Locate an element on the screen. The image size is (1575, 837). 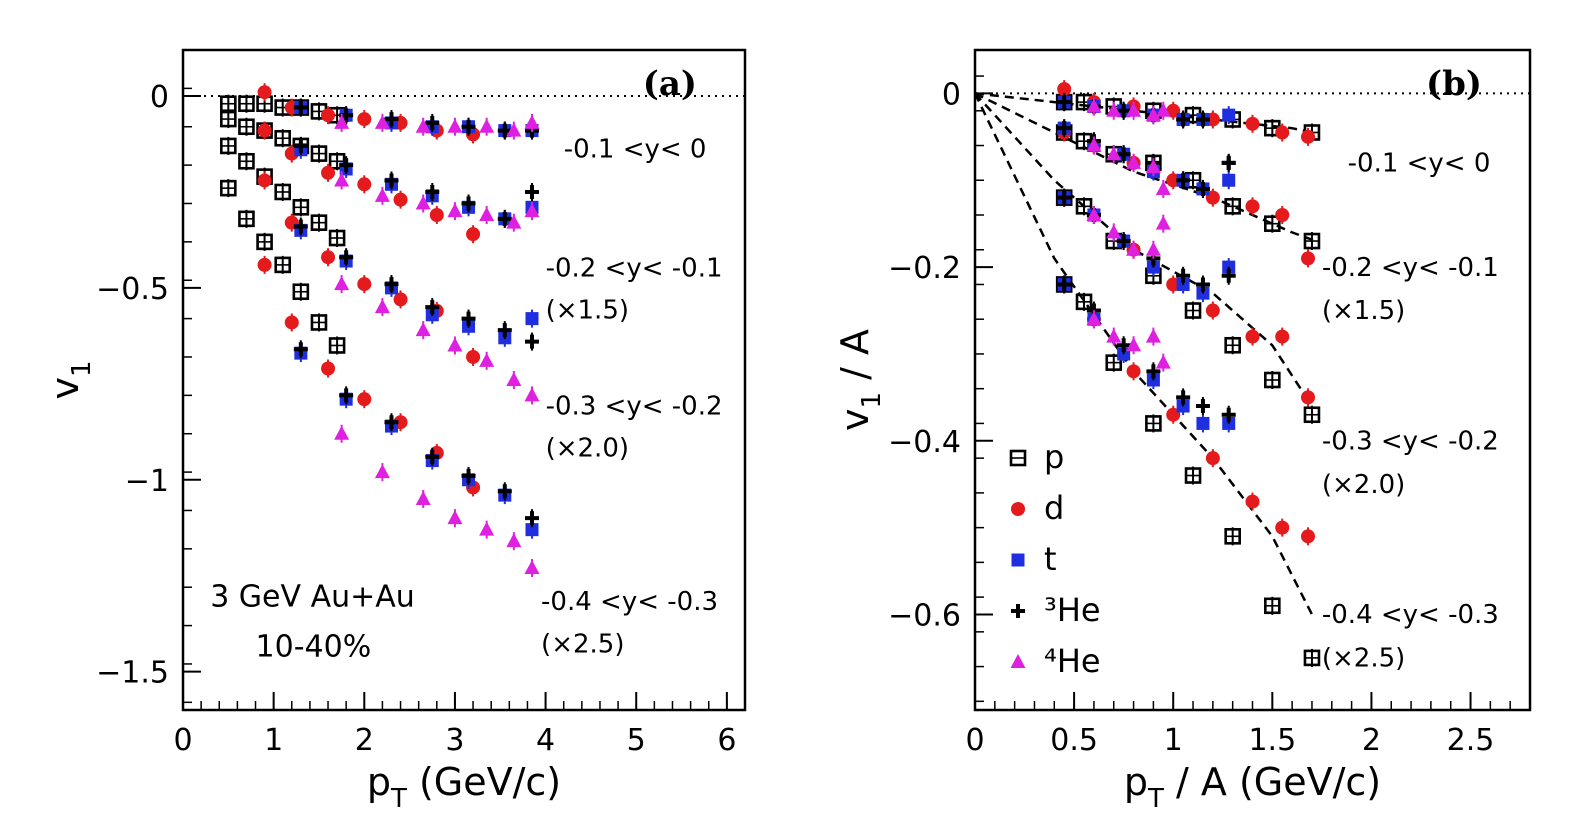
x-tick-label: 0 is located at coordinates (974, 740).